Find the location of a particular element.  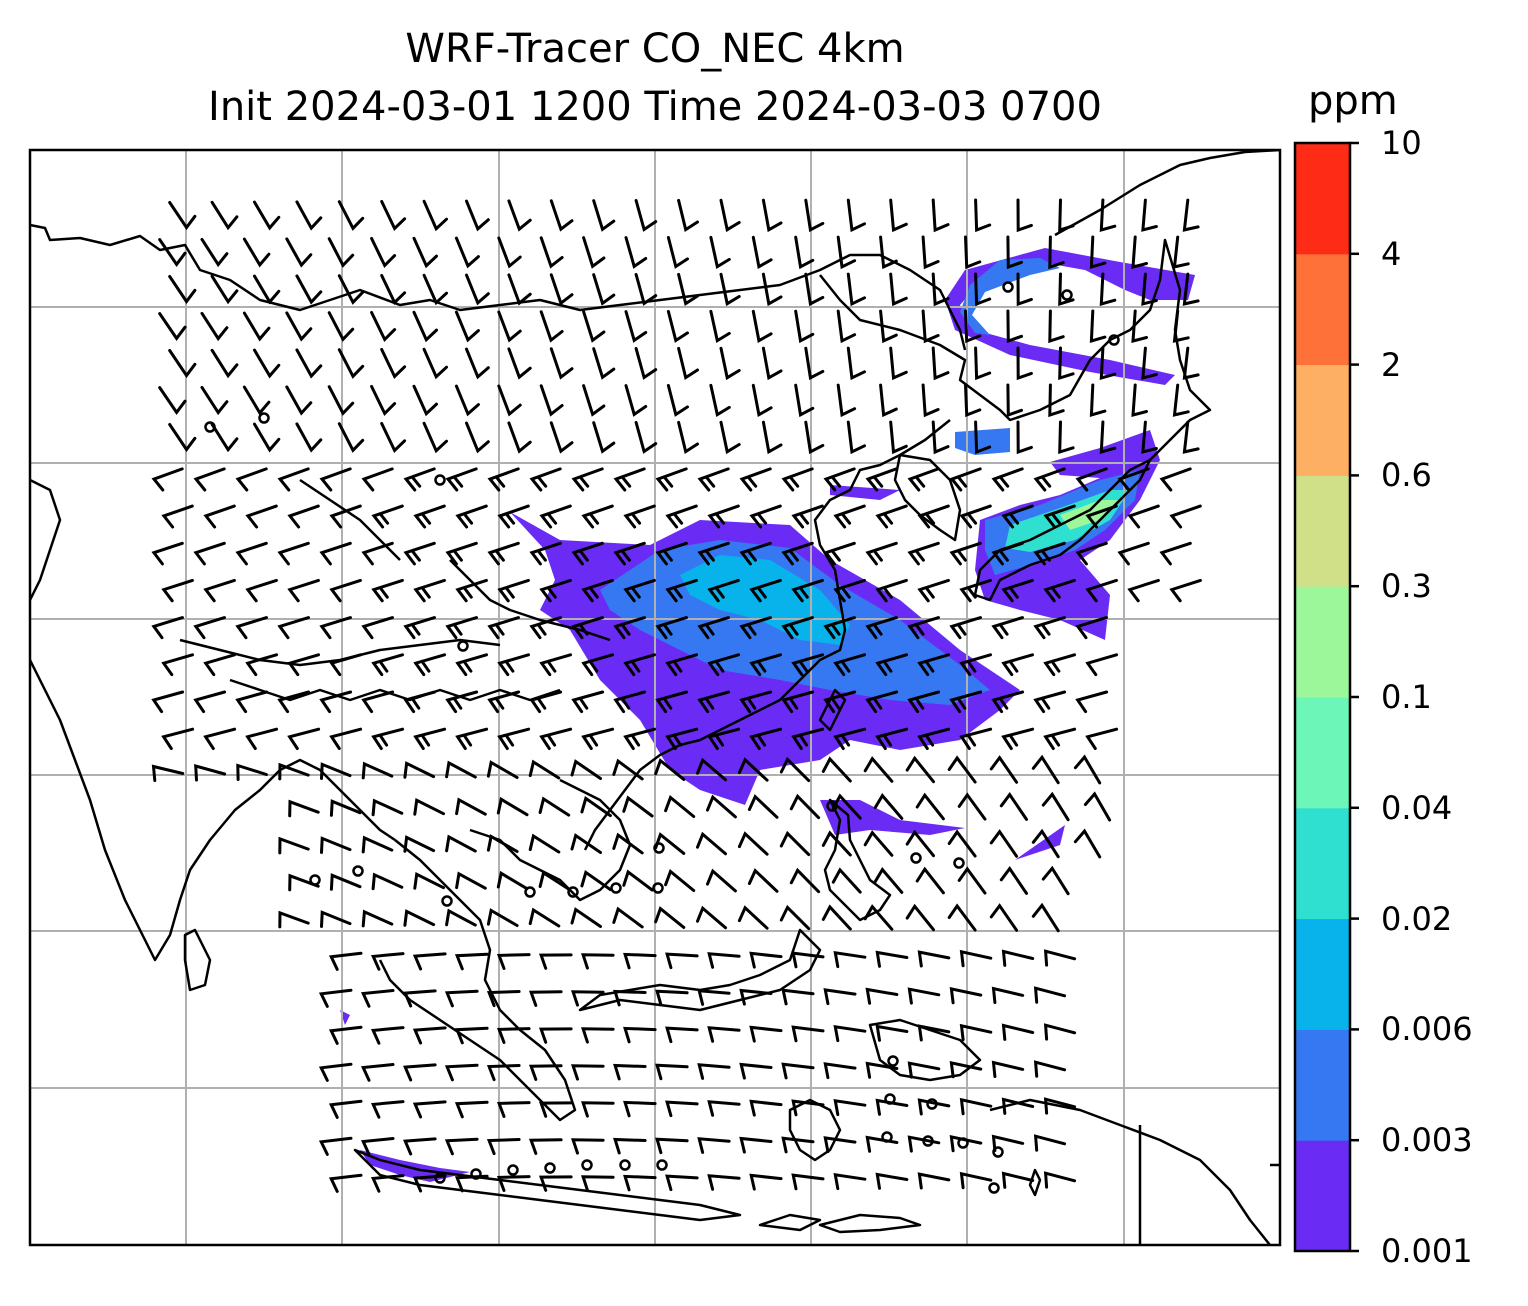

colorbar-tick-label: 4 is located at coordinates (1391, 253).